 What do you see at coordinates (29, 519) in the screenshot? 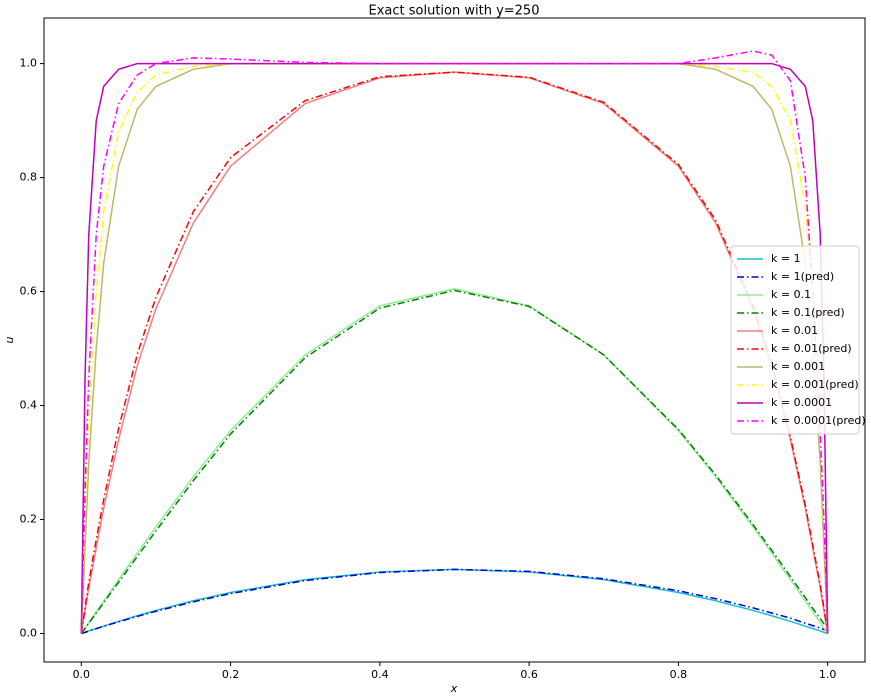
I see `y-tick-label: 0.2` at bounding box center [29, 519].